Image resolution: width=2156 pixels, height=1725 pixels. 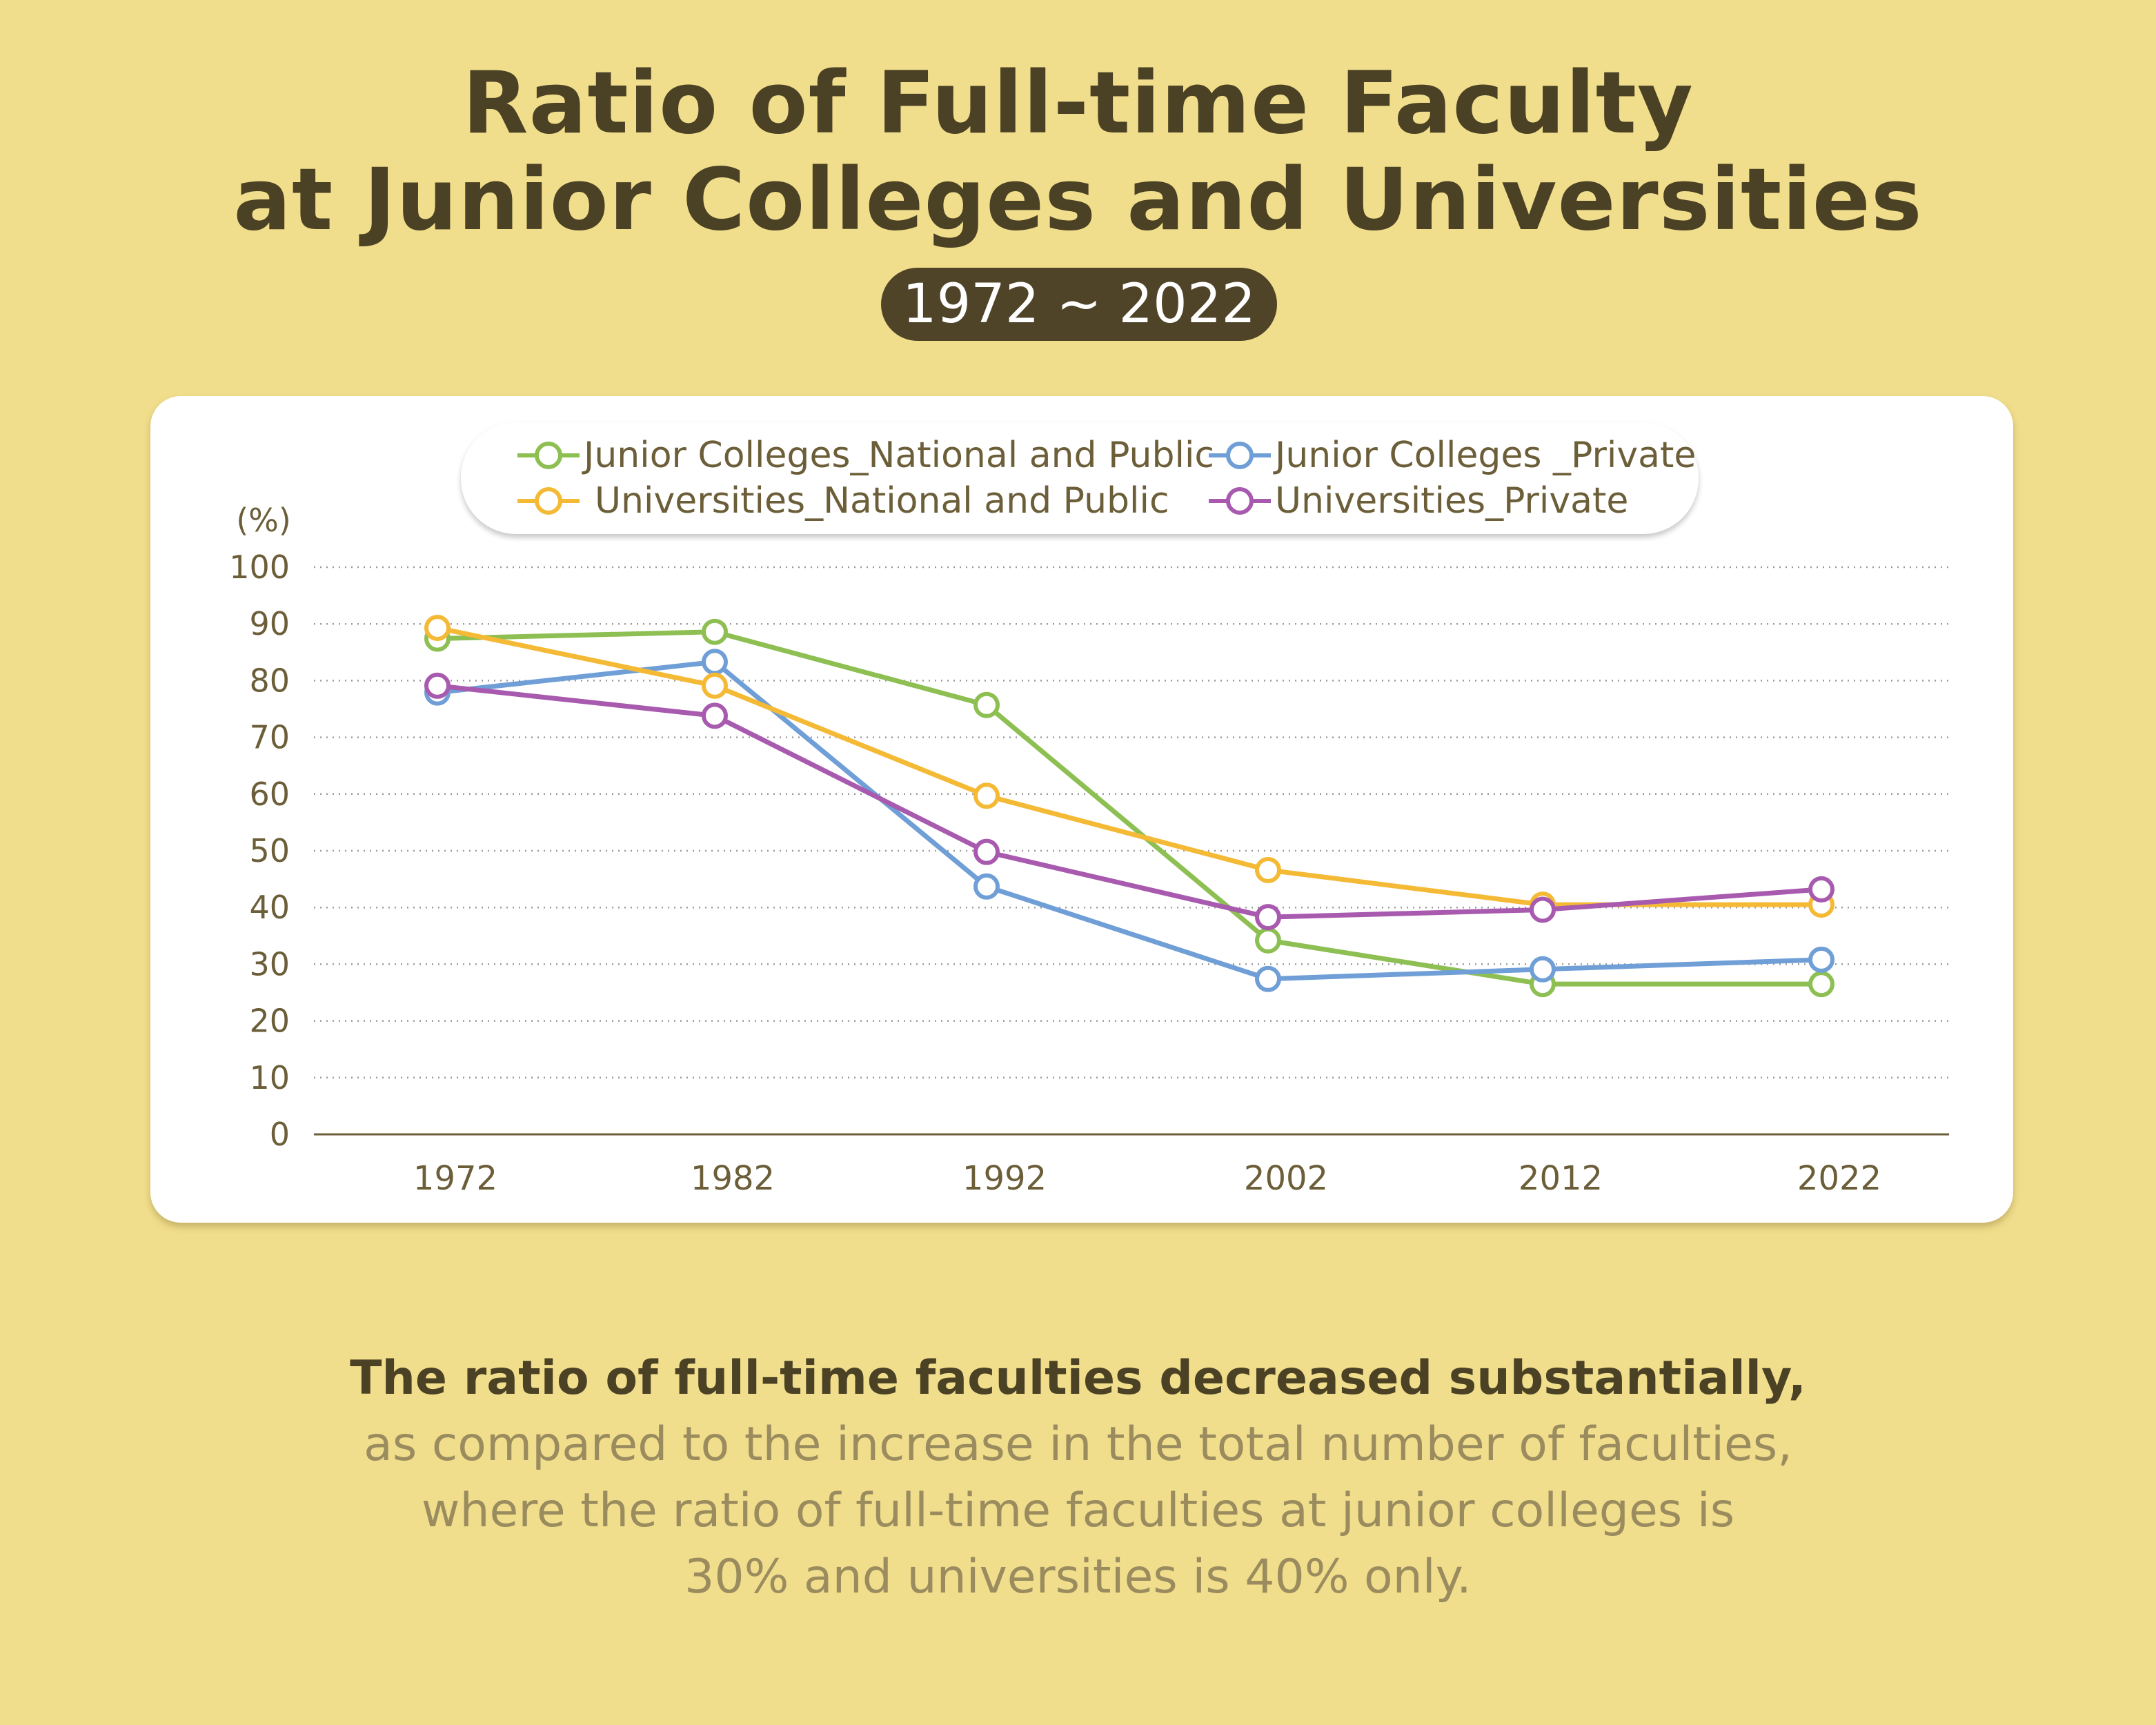 I want to click on legend-label: Universities_National and Public, so click(x=882, y=501).